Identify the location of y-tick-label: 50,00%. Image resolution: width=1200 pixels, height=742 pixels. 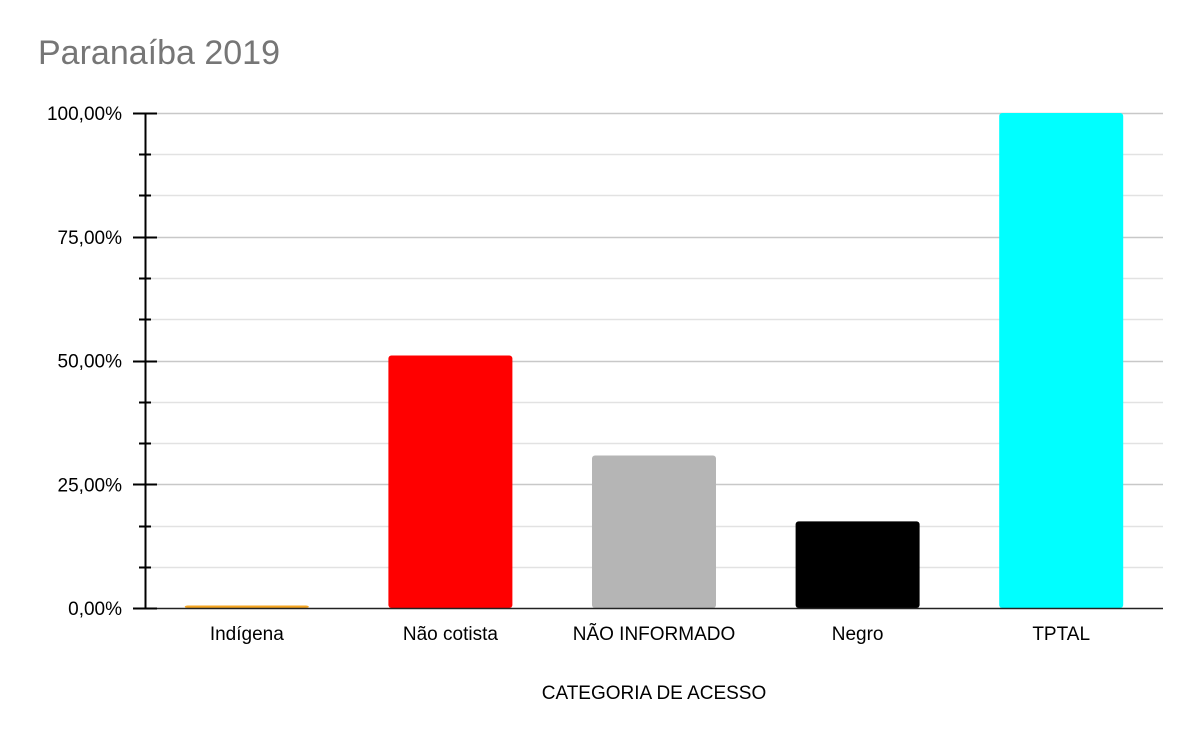
(90, 362).